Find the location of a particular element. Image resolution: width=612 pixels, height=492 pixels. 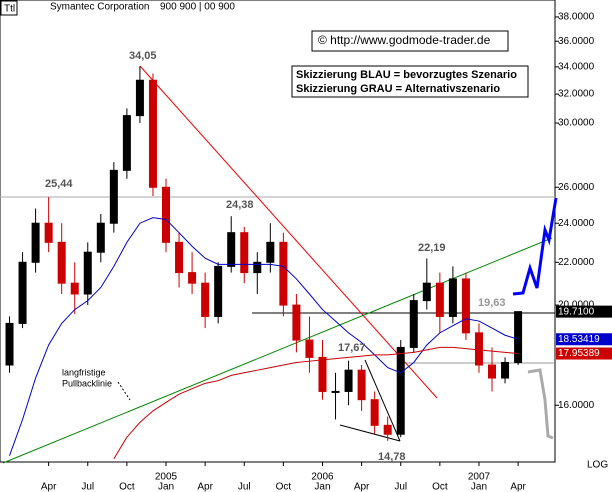

annotation: 24,38 is located at coordinates (240, 205).